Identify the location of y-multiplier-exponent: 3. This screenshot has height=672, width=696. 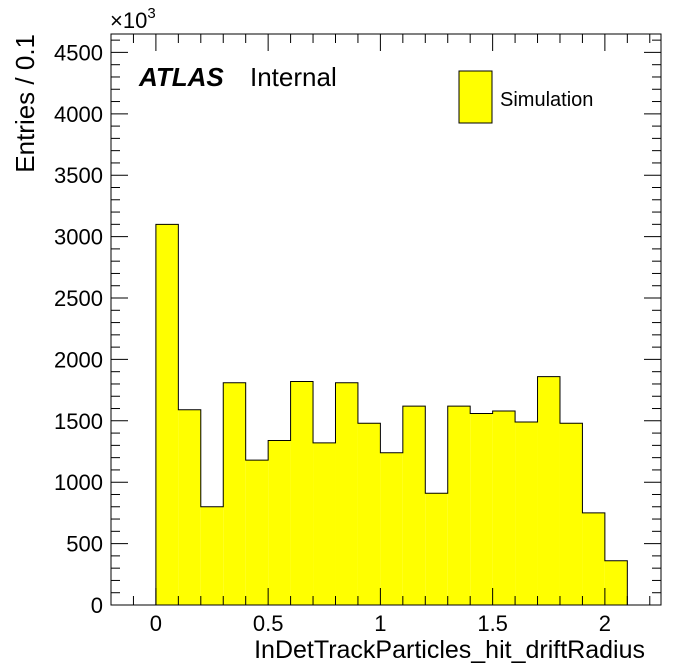
(151, 13).